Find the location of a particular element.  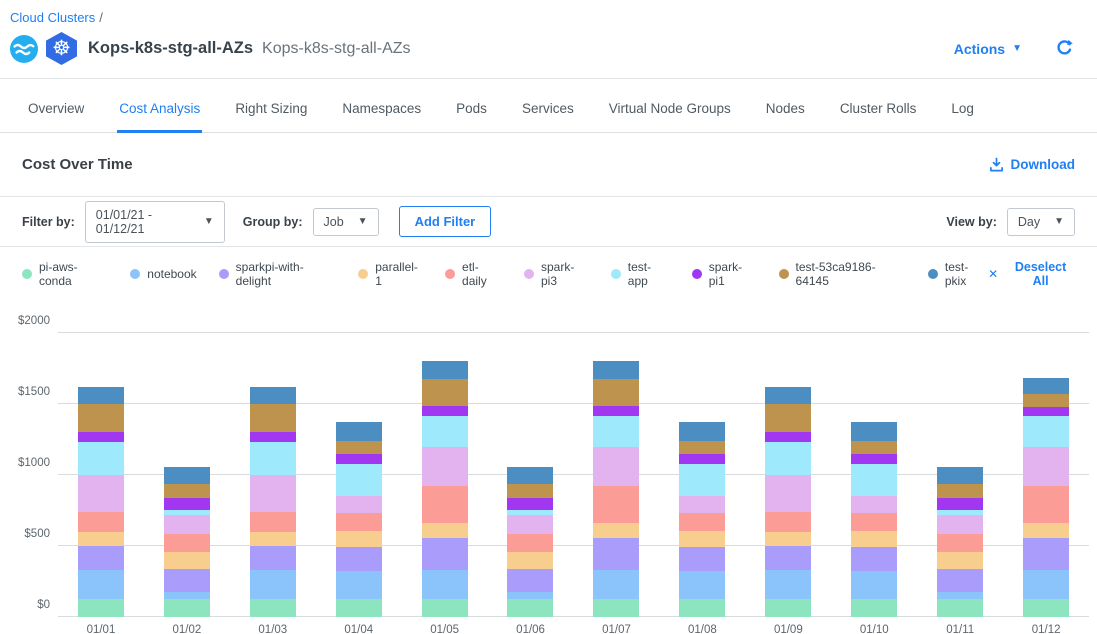

tab-overview: Overview is located at coordinates (56, 108).